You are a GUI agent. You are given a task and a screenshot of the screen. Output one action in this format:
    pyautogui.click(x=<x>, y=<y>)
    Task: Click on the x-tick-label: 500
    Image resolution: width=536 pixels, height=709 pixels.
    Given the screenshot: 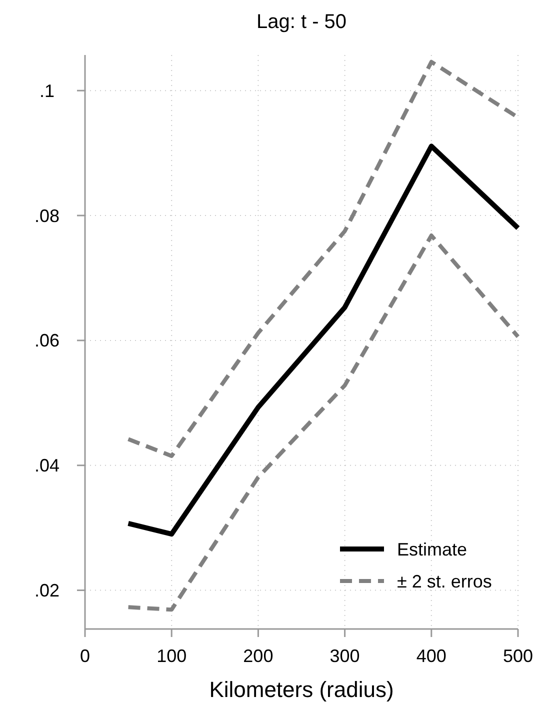 What is the action you would take?
    pyautogui.click(x=518, y=656)
    